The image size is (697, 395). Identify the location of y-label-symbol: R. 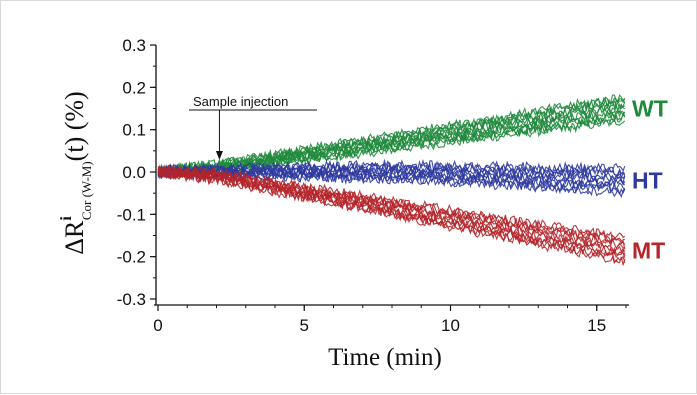
(74, 229).